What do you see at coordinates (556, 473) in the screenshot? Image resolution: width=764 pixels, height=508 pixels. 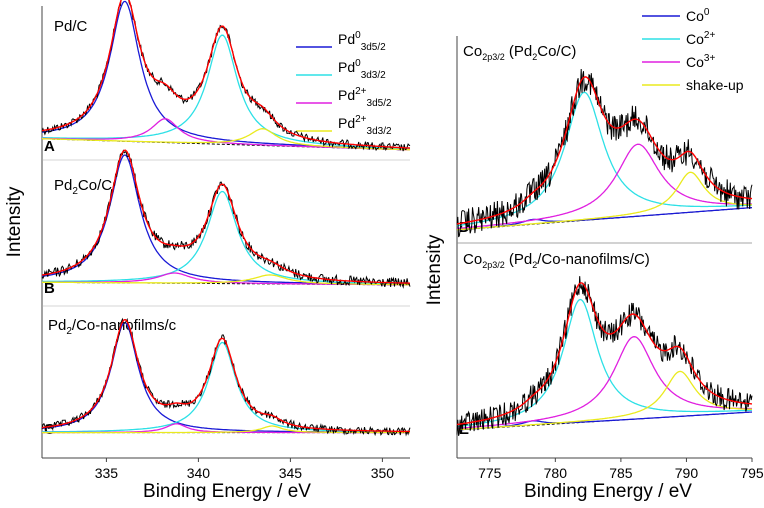 I see `right-x-tick-label-1: 780` at bounding box center [556, 473].